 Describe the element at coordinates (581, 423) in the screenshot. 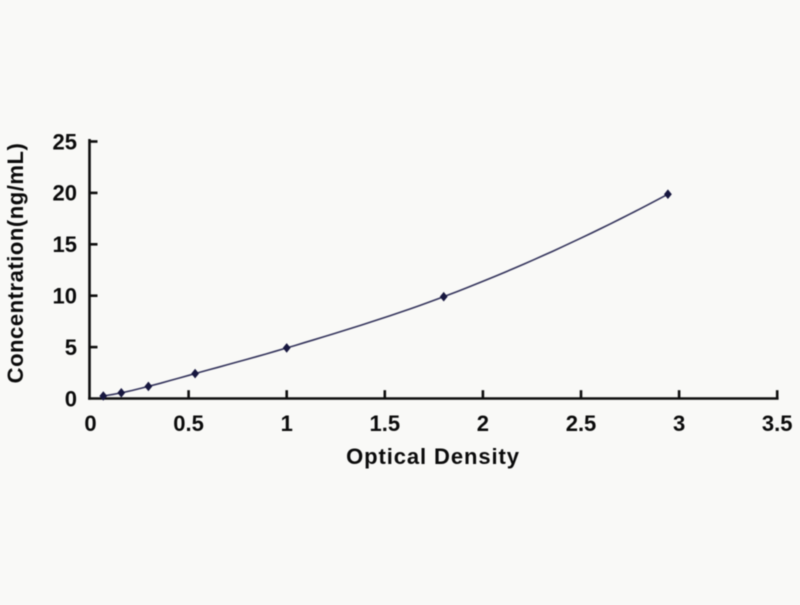

I see `svg-text: 2.5` at that location.